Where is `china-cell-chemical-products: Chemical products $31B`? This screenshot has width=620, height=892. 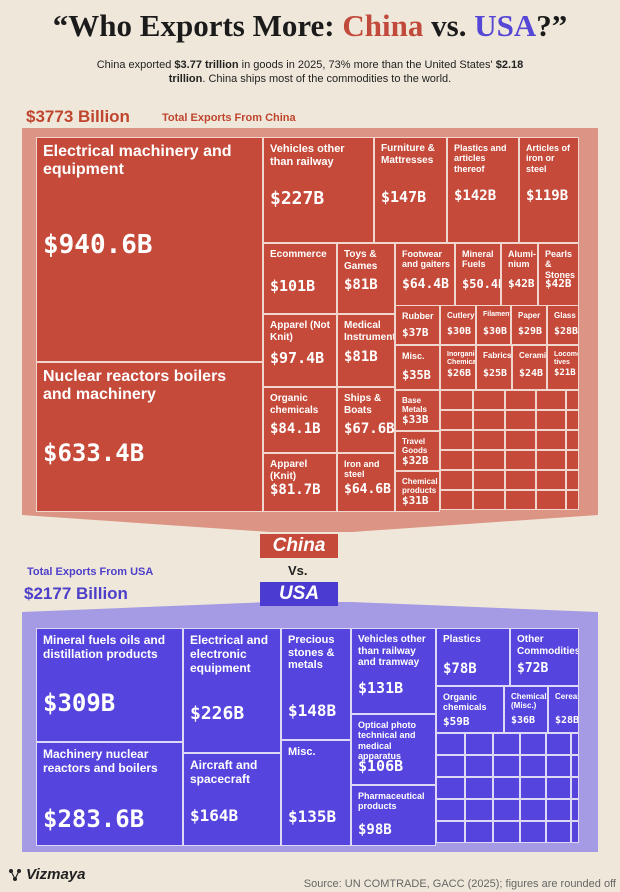
china-cell-chemical-products: Chemical products $31B is located at coordinates (417, 491).